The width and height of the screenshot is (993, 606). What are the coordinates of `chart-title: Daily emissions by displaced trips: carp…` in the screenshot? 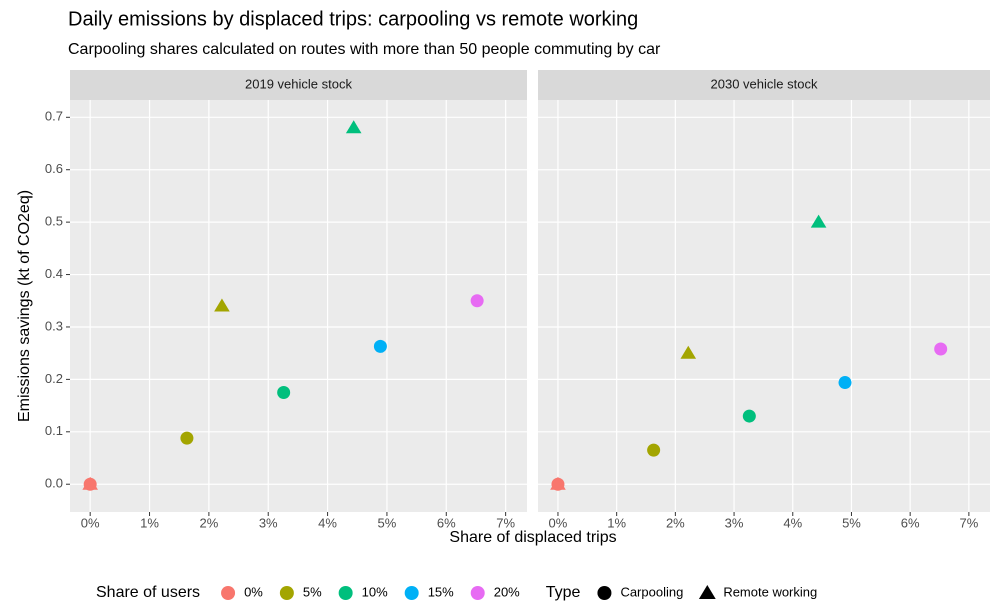 It's located at (353, 19).